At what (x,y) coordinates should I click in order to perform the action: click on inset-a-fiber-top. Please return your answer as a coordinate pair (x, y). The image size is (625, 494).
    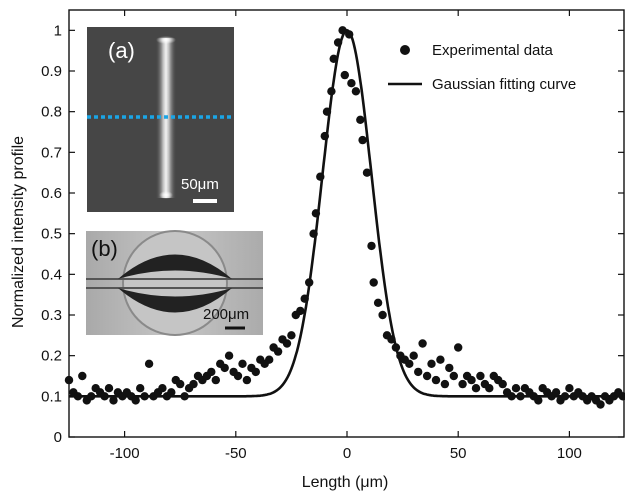
    Looking at the image, I should click on (166, 40).